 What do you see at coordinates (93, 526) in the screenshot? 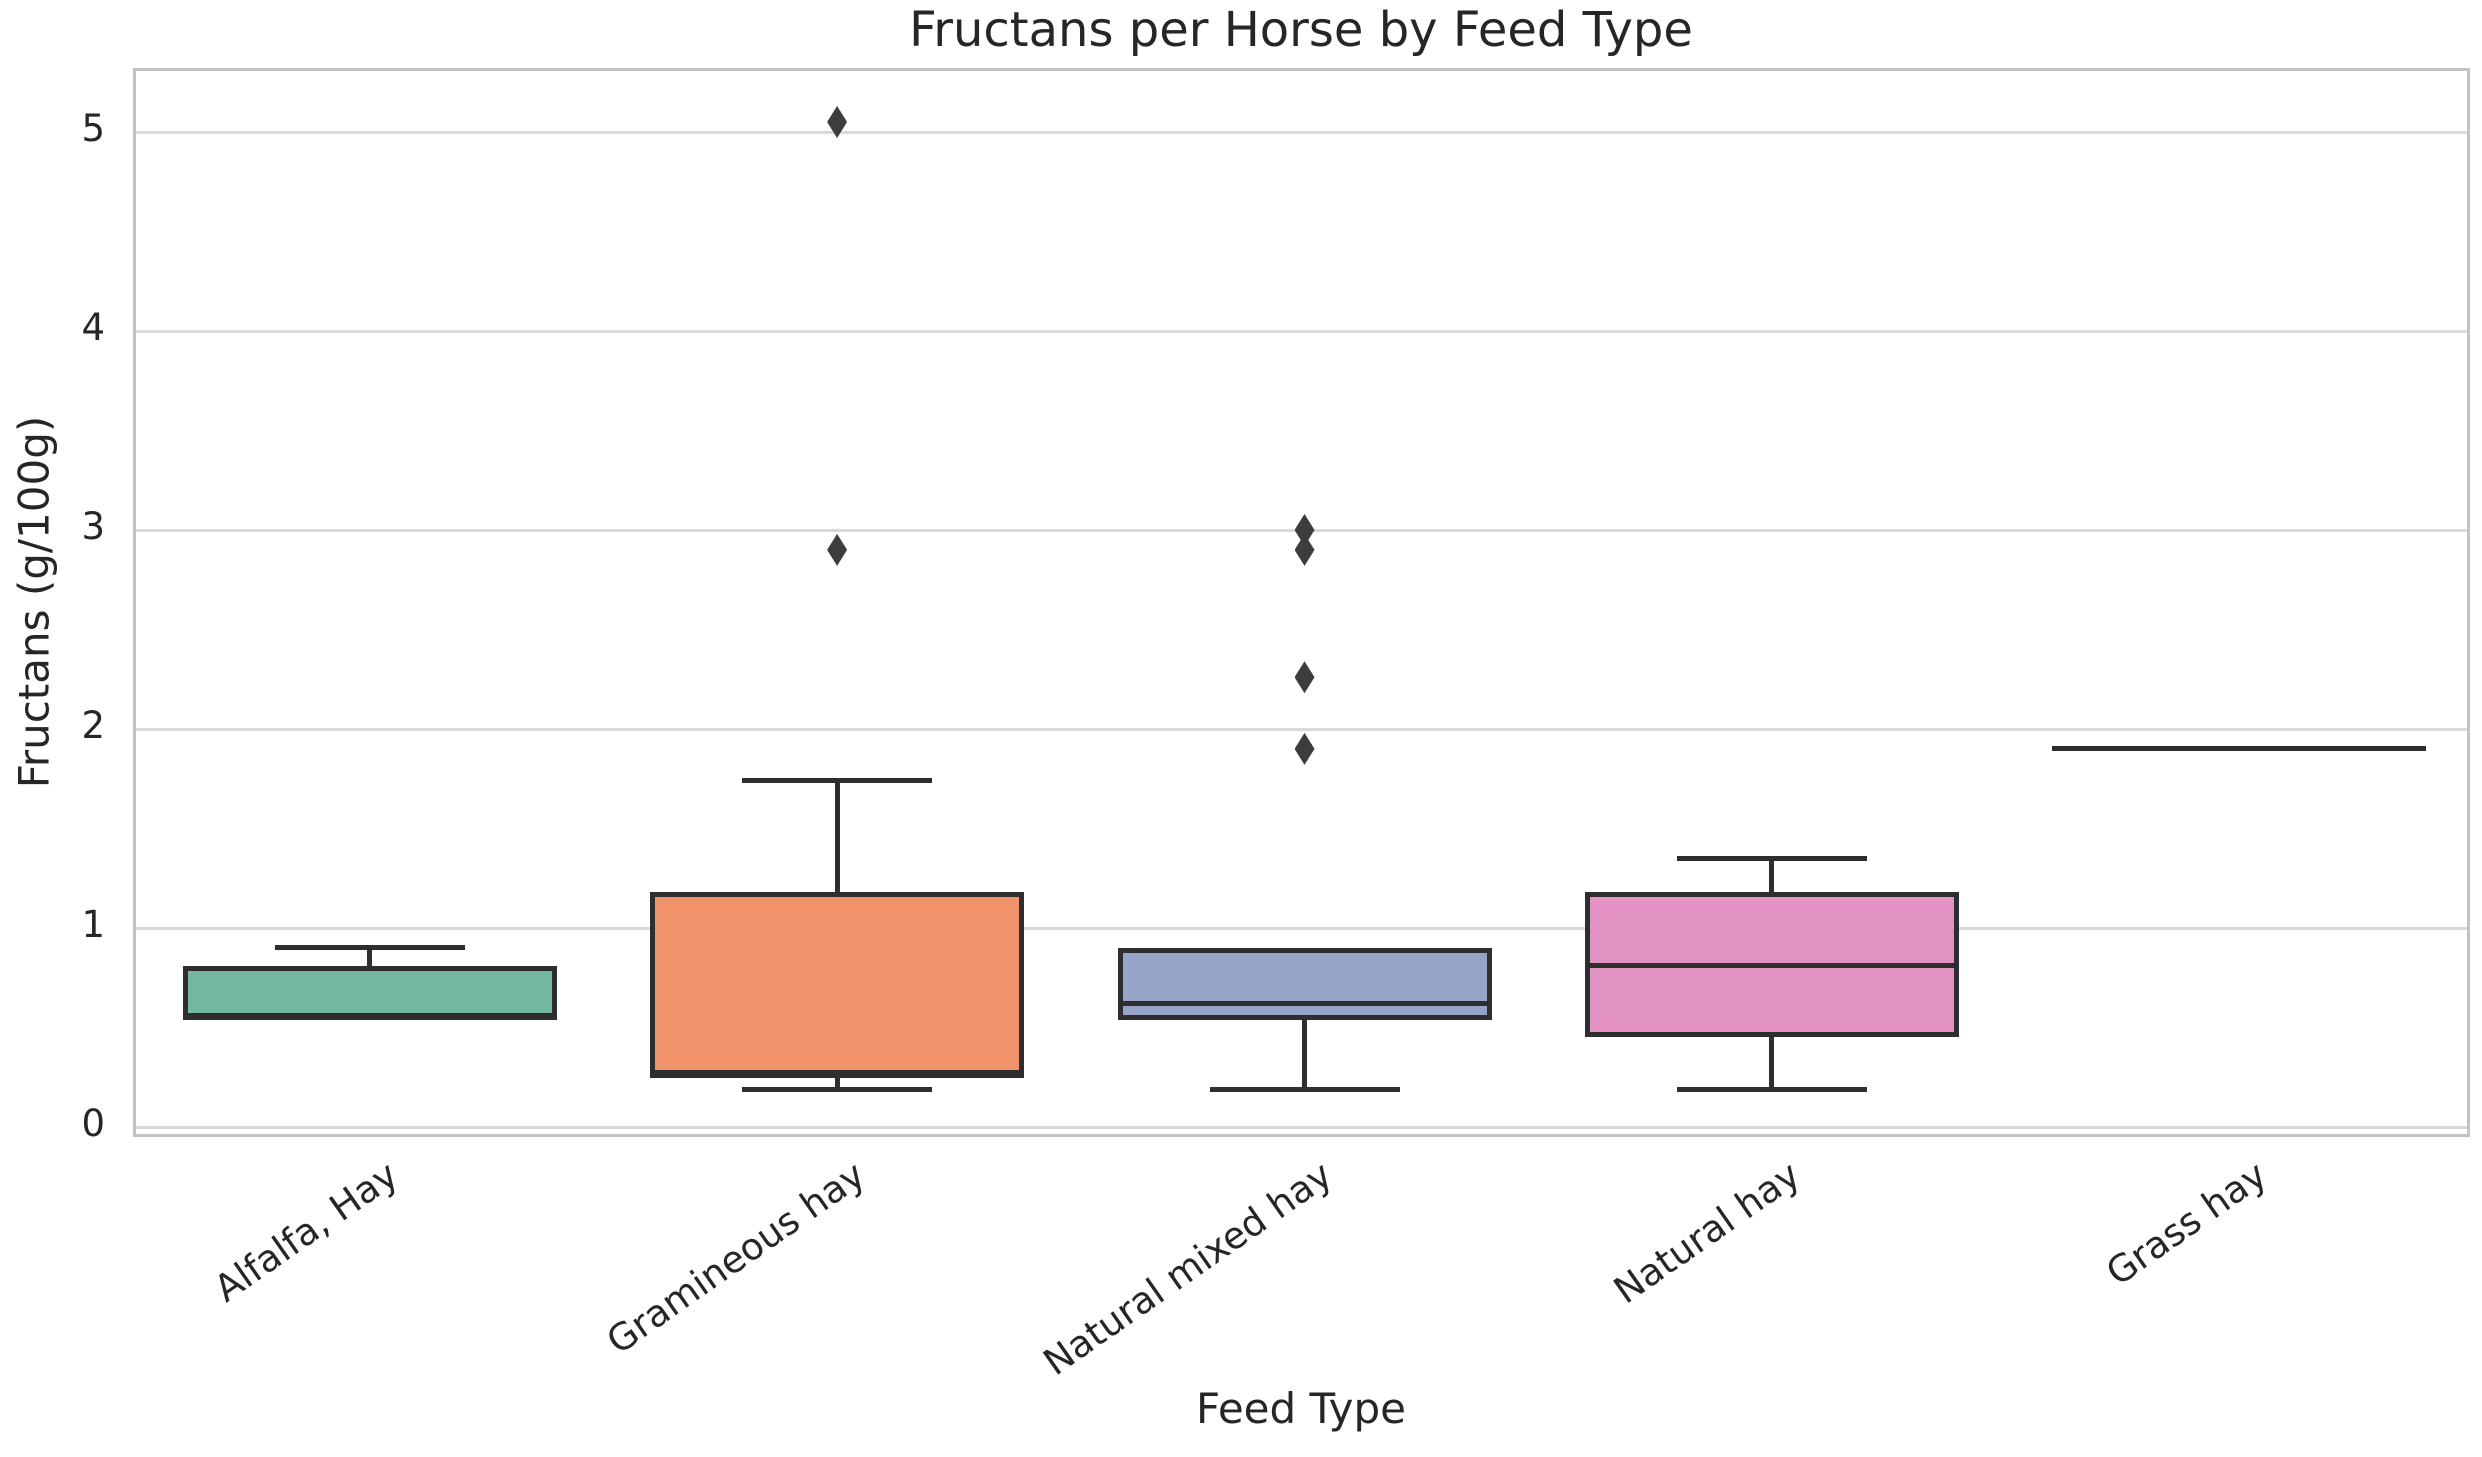
I see `y-tick-label: 3` at bounding box center [93, 526].